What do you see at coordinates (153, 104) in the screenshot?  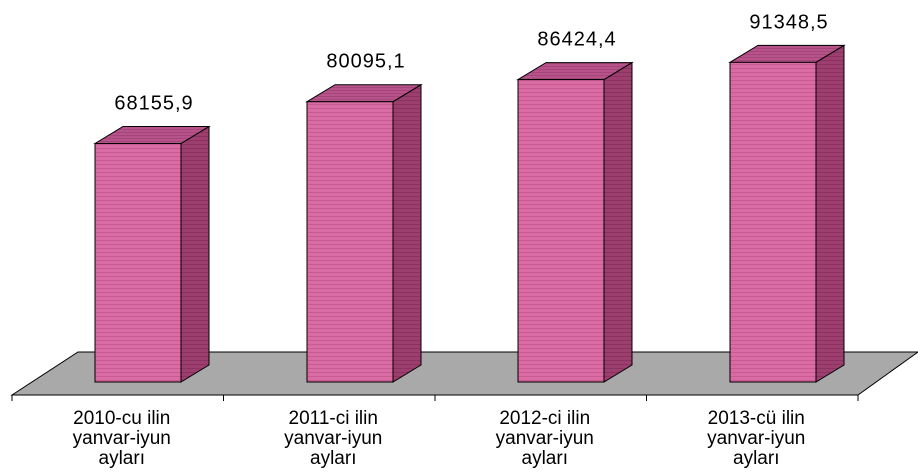 I see `data-label: 68155,9` at bounding box center [153, 104].